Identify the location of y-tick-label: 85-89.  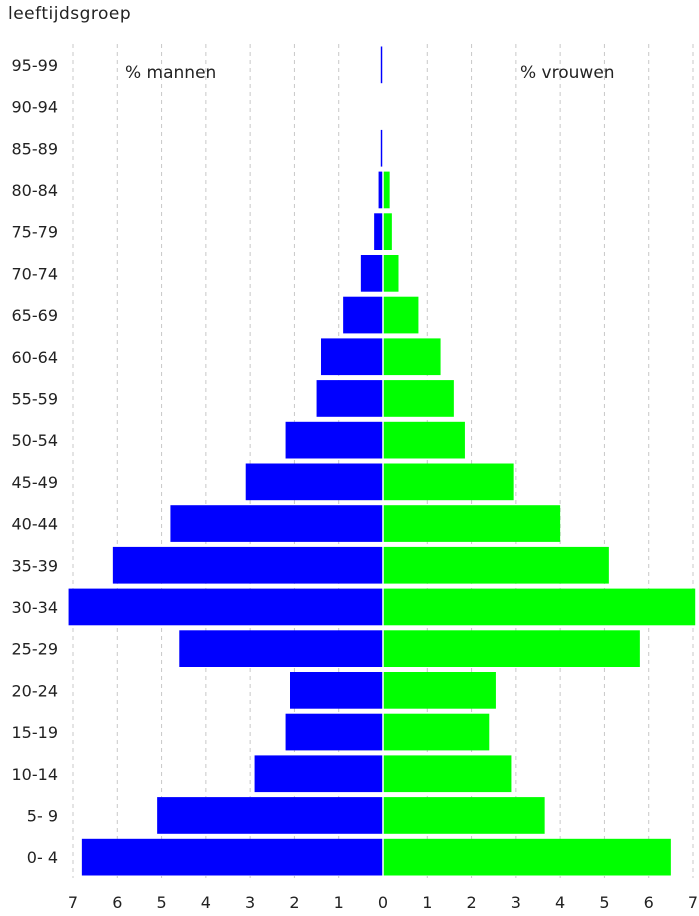
(35, 148).